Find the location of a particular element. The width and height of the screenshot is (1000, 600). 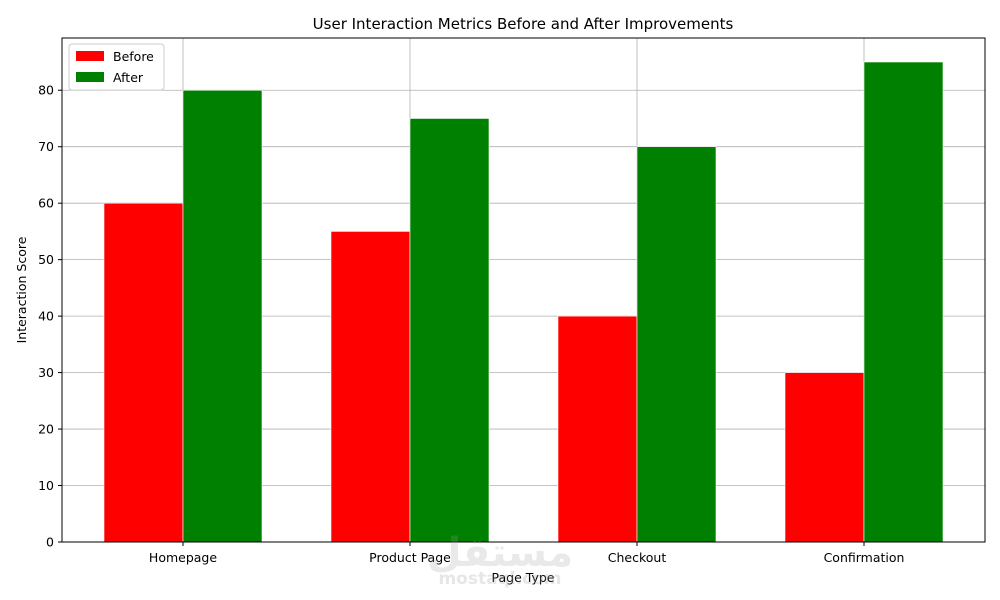

x-tick-label: Checkout is located at coordinates (637, 557).